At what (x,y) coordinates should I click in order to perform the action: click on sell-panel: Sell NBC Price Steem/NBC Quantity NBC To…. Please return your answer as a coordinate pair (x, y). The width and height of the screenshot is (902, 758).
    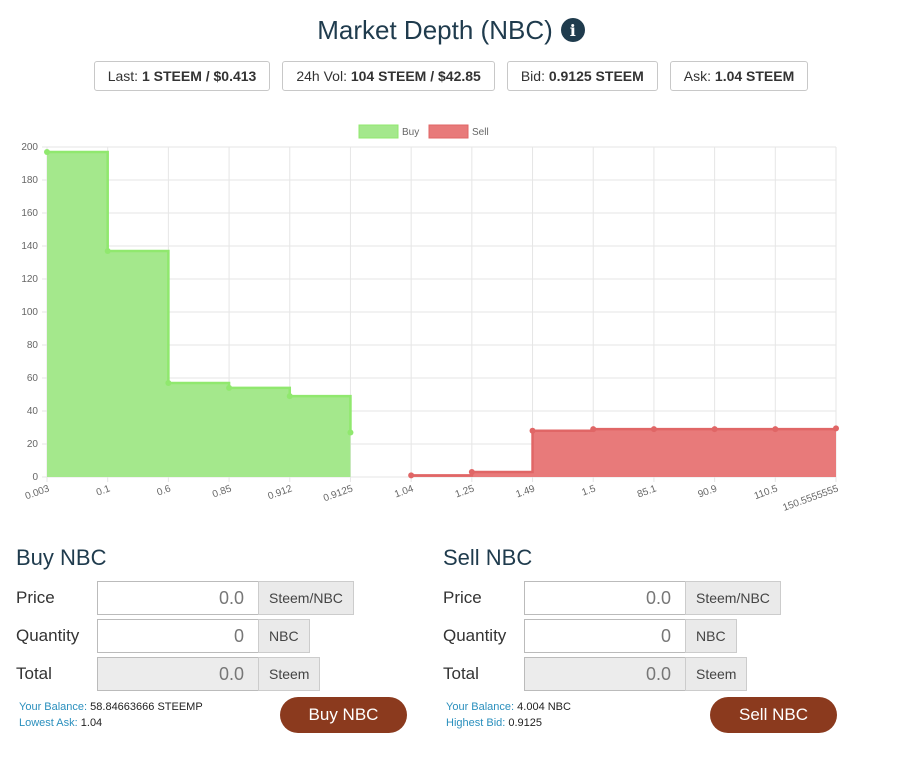
    Looking at the image, I should click on (653, 641).